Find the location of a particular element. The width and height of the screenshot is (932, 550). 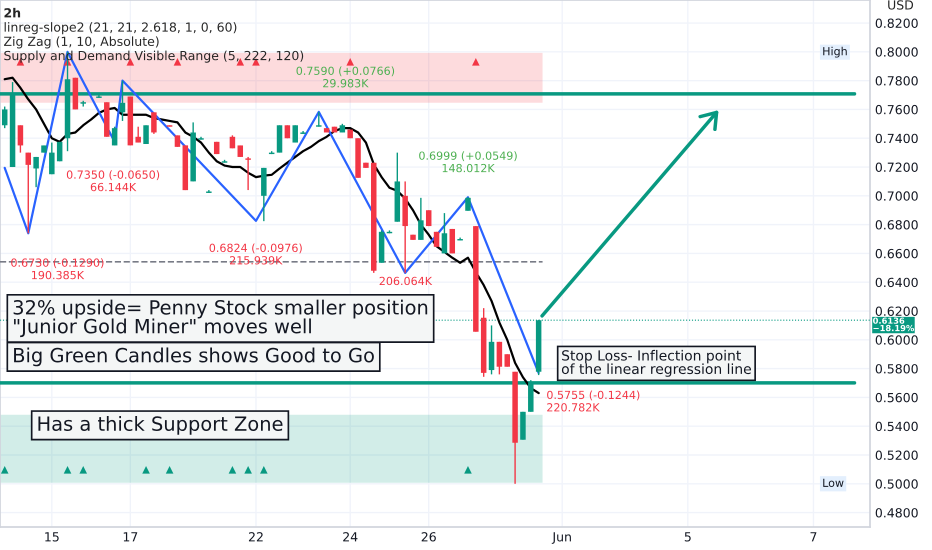

y-tick-label: 0.6800 is located at coordinates (897, 225).